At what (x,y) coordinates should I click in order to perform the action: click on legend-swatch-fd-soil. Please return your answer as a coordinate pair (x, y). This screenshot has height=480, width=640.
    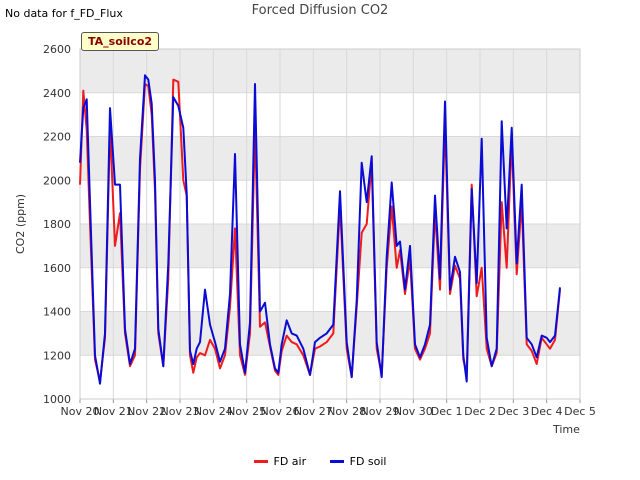
    Looking at the image, I should click on (336, 461).